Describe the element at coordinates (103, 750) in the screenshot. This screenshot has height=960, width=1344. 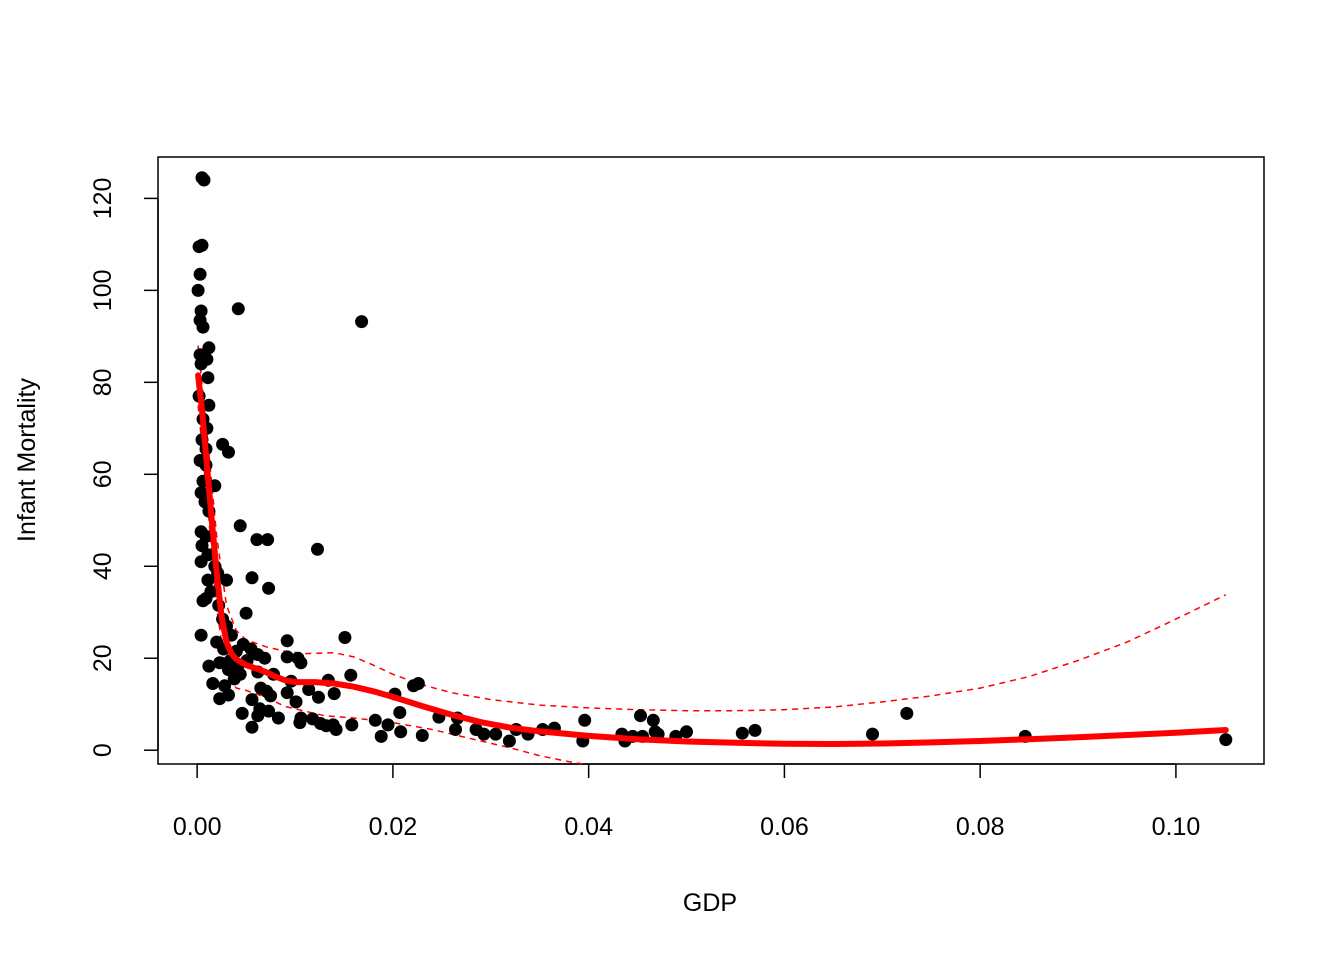
I see `y-tick-label: 0` at that location.